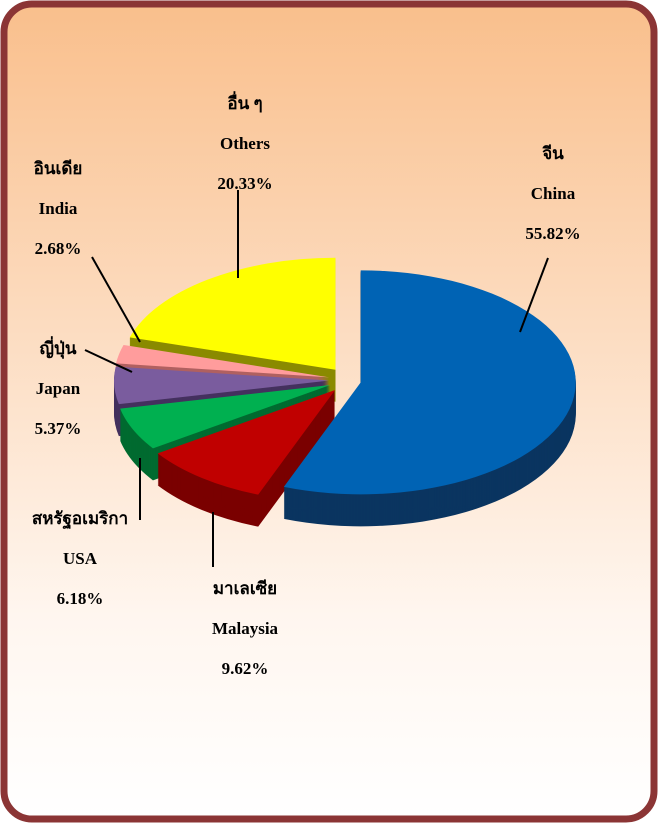  I want to click on label-thai: ญี่ปุ่น, so click(58, 347).